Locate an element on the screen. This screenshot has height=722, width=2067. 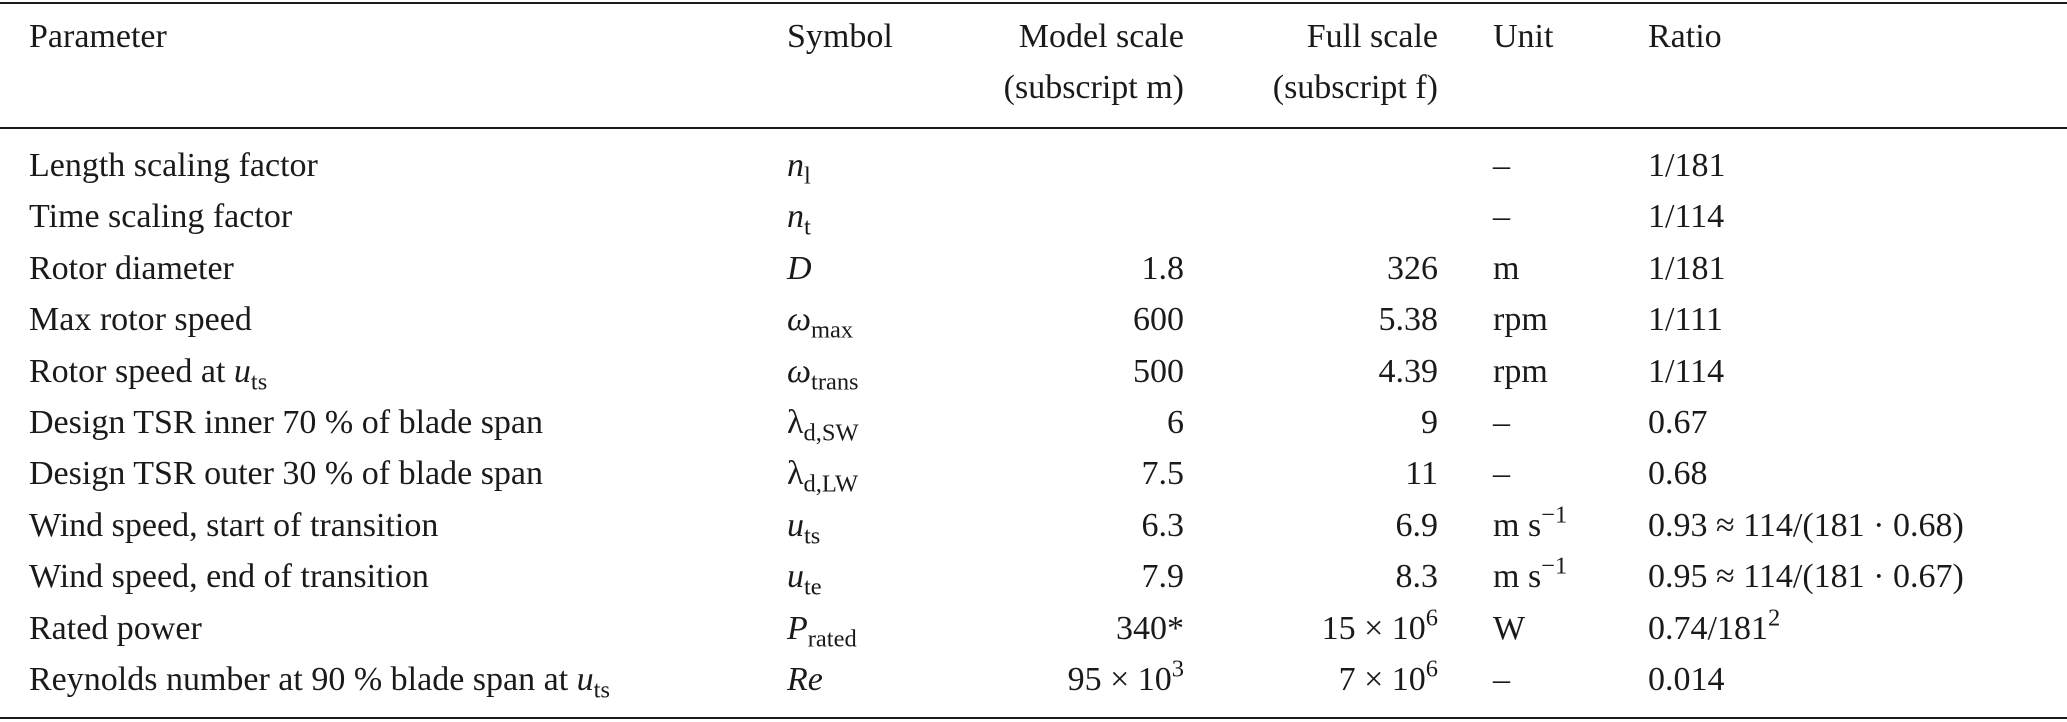
text: 340* is located at coordinates (1150, 628).